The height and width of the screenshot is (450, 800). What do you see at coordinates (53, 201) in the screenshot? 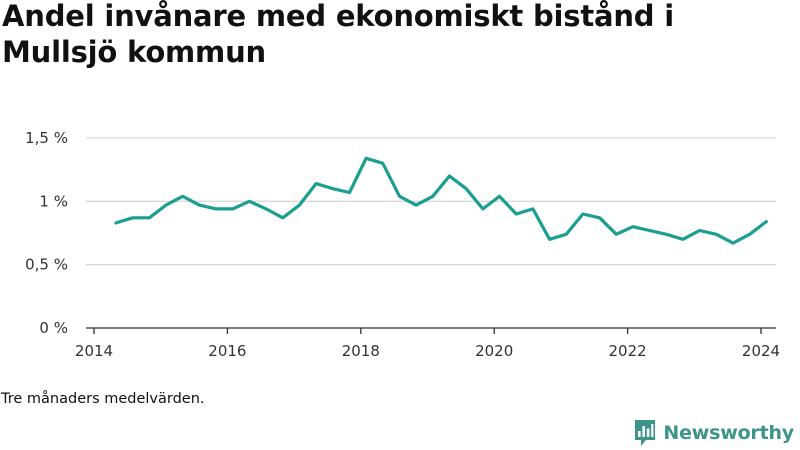
I see `y-tick-label: 1 %` at bounding box center [53, 201].